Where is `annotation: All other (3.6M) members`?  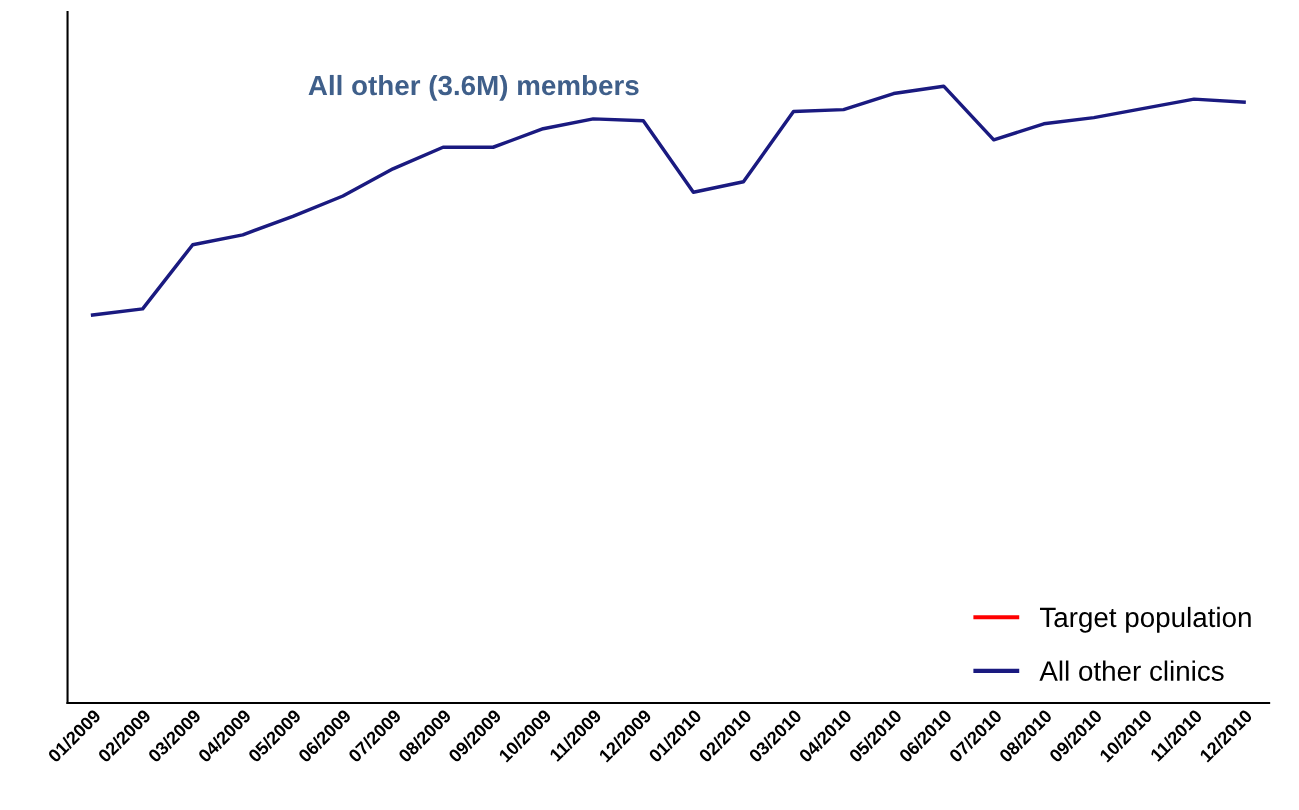
annotation: All other (3.6M) members is located at coordinates (473, 87).